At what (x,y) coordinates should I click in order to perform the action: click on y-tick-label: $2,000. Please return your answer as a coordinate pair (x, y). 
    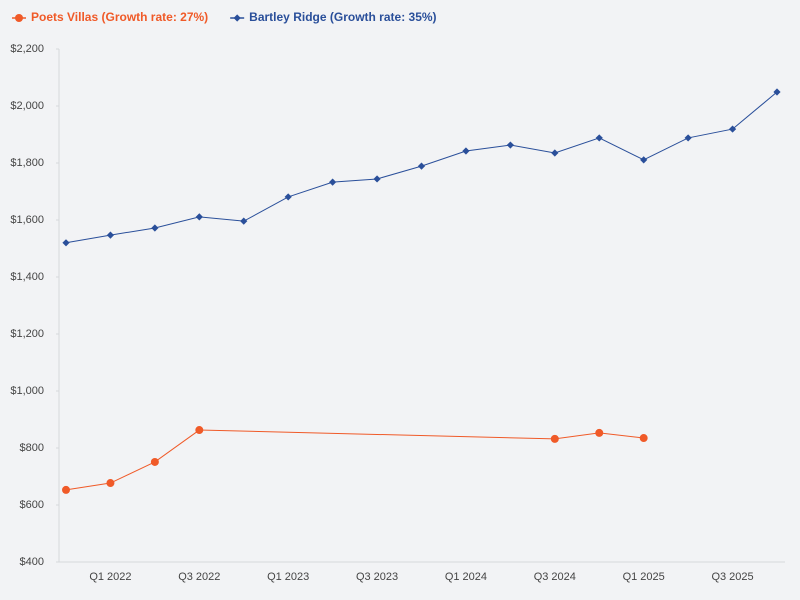
    Looking at the image, I should click on (27, 106).